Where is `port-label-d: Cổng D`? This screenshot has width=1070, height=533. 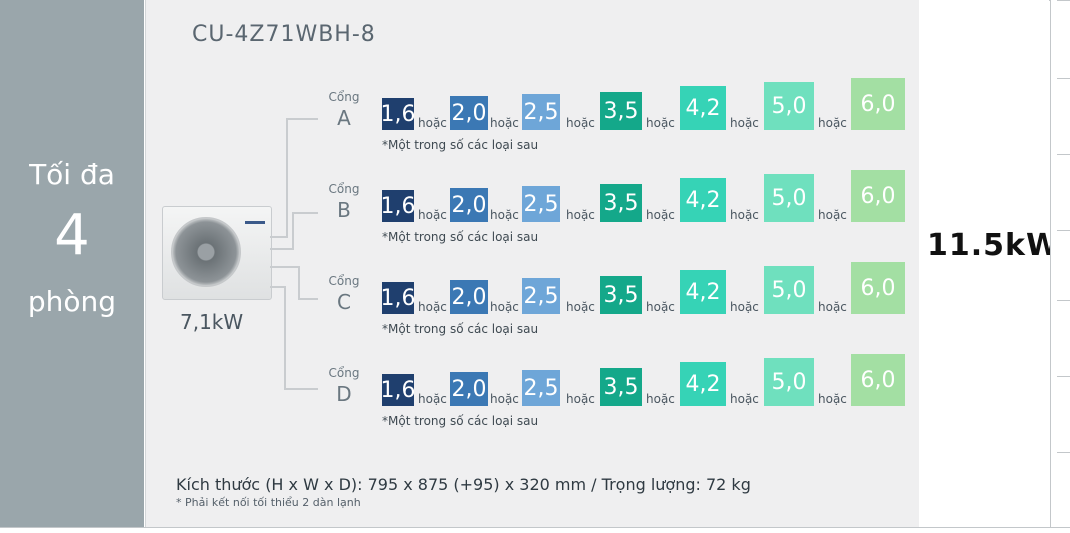
port-label-d: Cổng D is located at coordinates (344, 386).